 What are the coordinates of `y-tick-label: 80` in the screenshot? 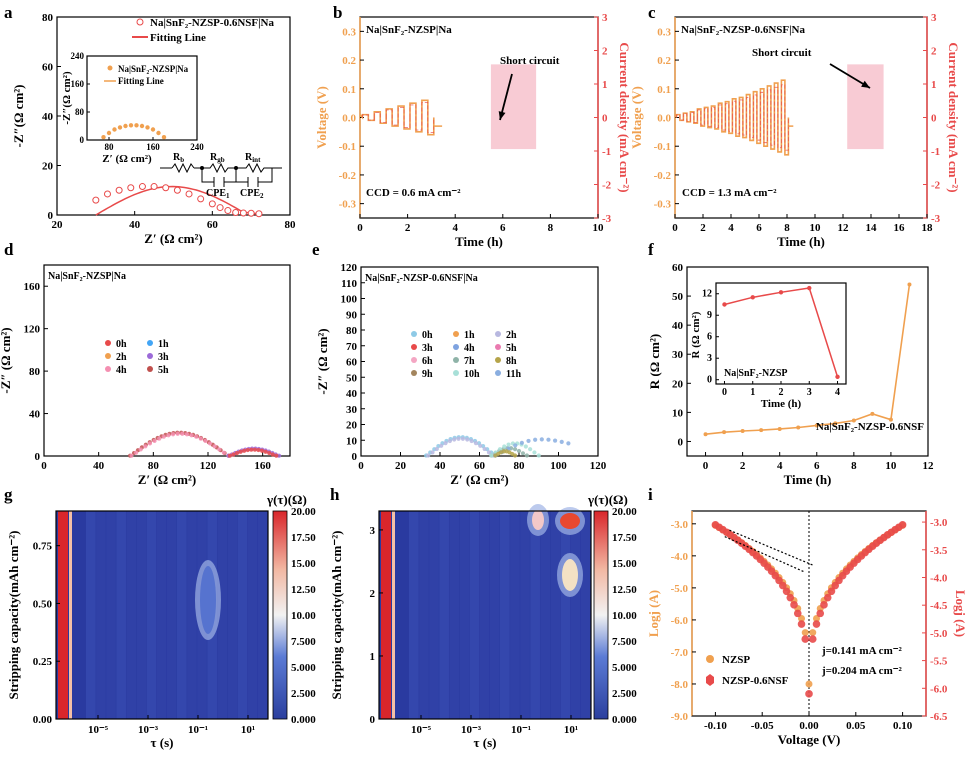 It's located at (352, 331).